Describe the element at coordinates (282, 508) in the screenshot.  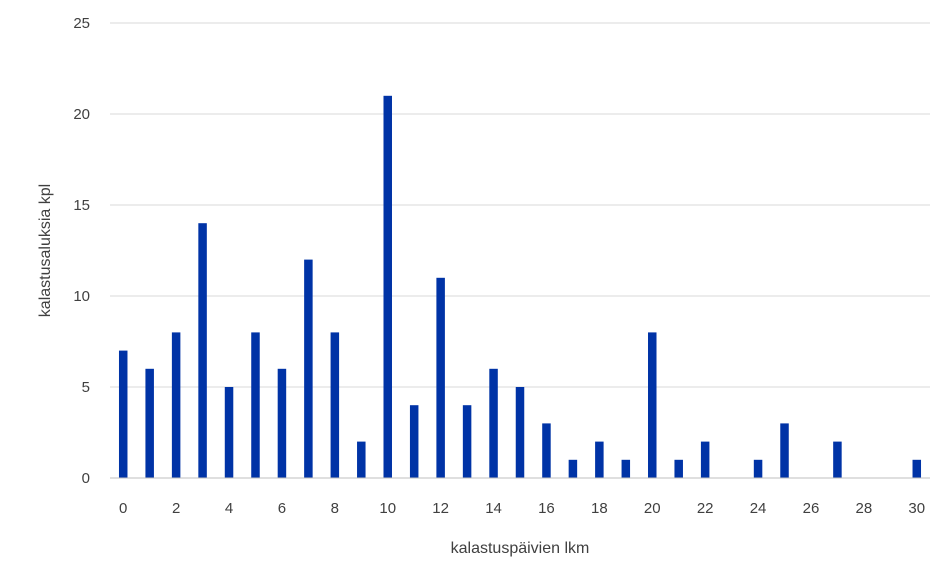
I see `x-tick-label: 6` at that location.